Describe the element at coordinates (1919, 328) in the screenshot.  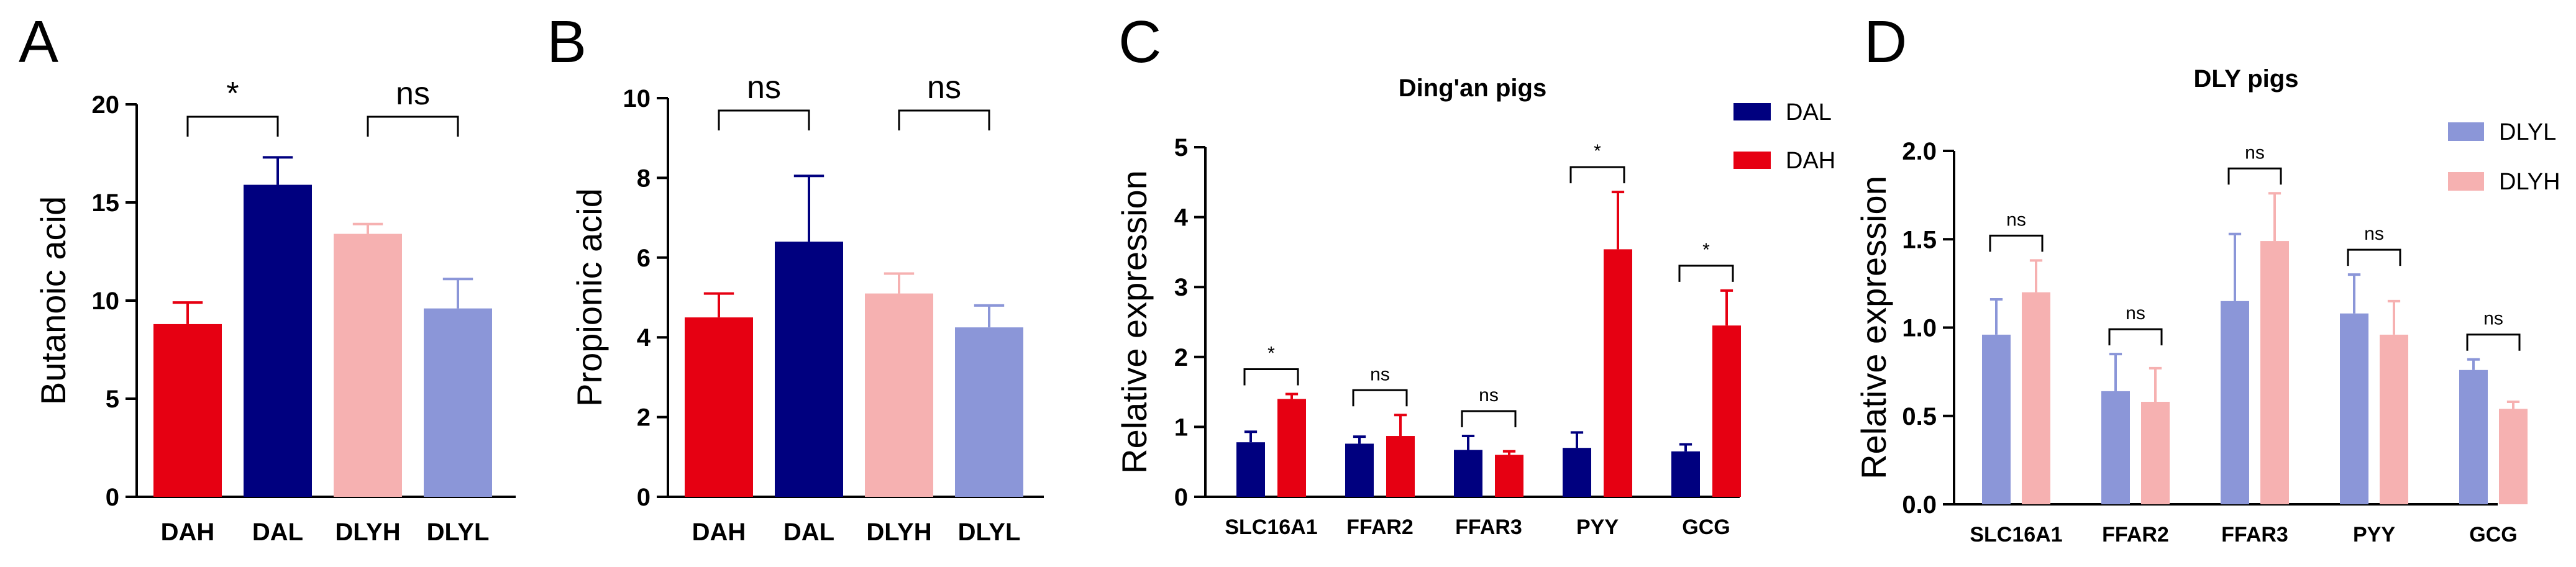
I see `y-tick-label: 1.0` at that location.